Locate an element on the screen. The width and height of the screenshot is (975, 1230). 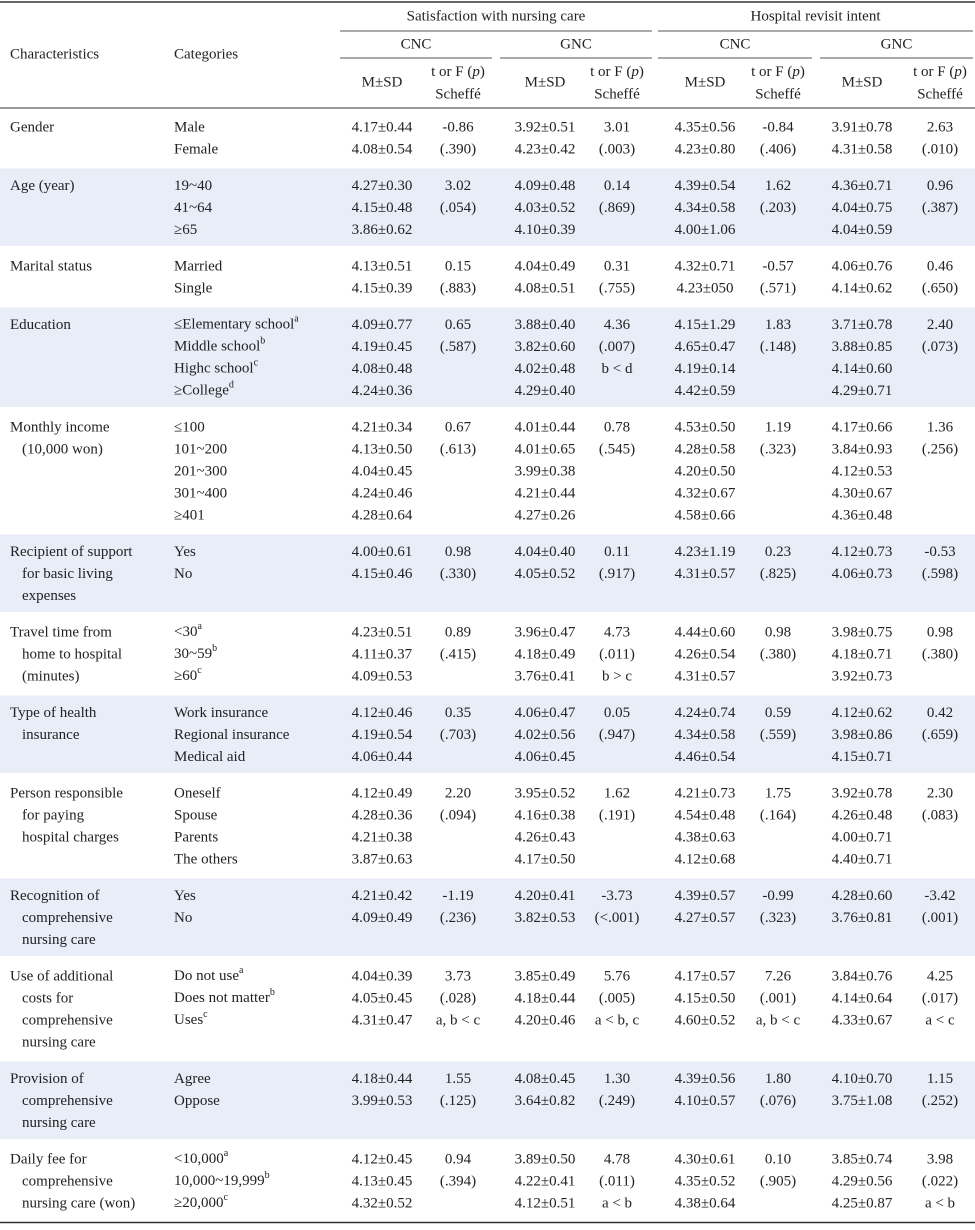
test-stat: (.236) is located at coordinates (458, 918).